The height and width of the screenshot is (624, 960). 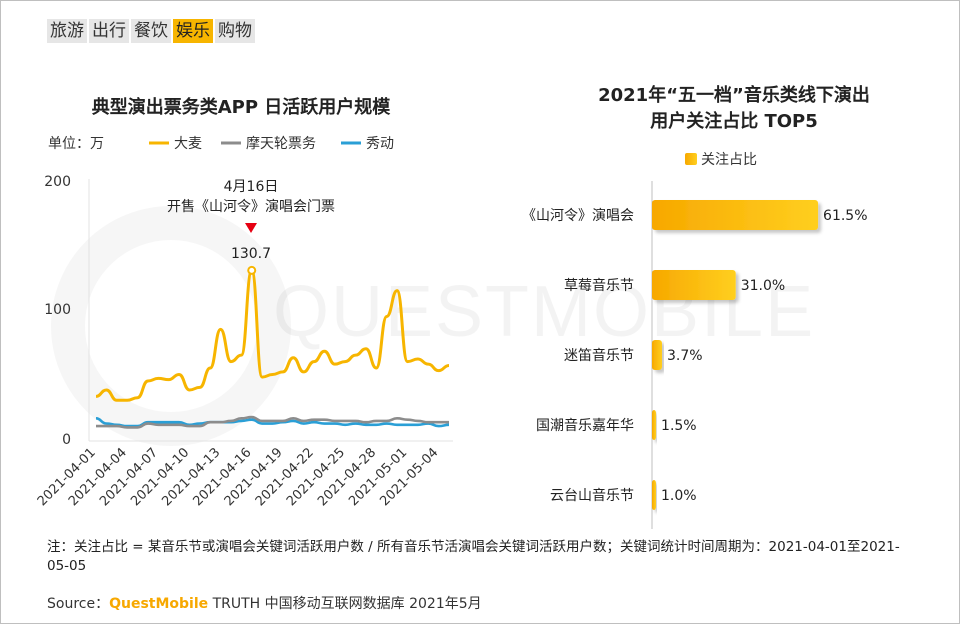 What do you see at coordinates (679, 426) in the screenshot?
I see `bar-value-label: 1.5%` at bounding box center [679, 426].